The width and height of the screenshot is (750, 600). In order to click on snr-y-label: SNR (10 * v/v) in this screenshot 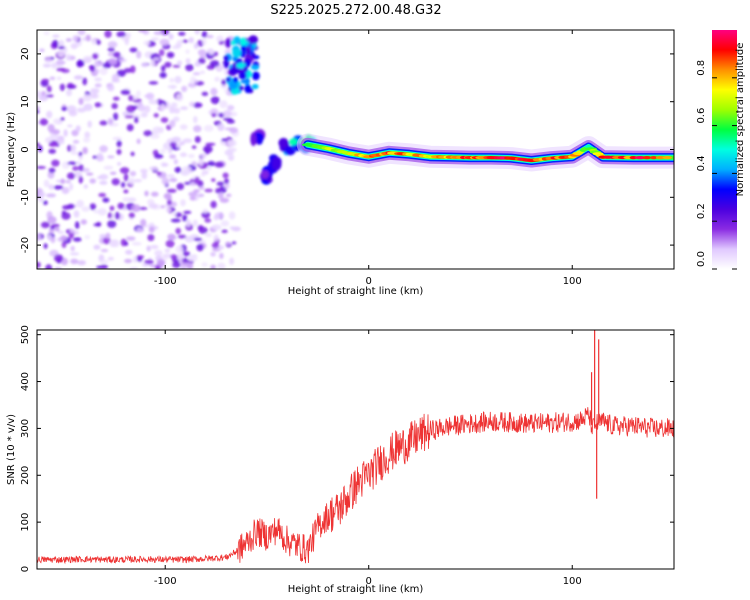, I will do `click(11, 449)`.